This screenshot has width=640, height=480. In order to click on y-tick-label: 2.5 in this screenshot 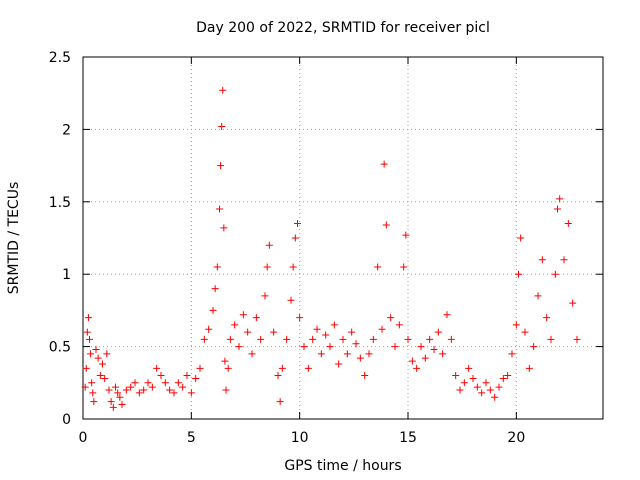, I will do `click(60, 58)`.